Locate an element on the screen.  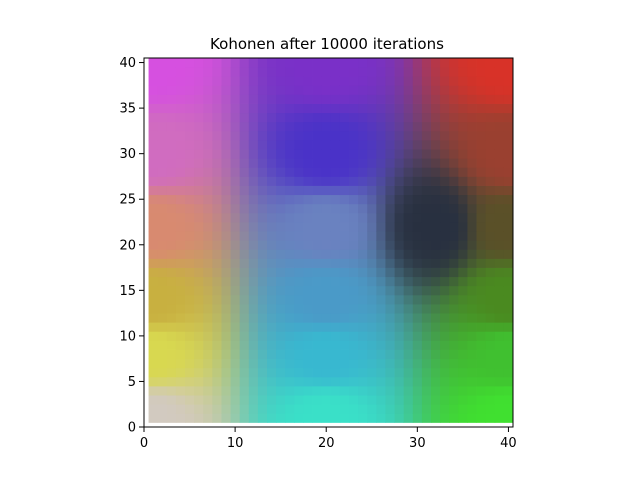
y-tick-label: 30 is located at coordinates (127, 154).